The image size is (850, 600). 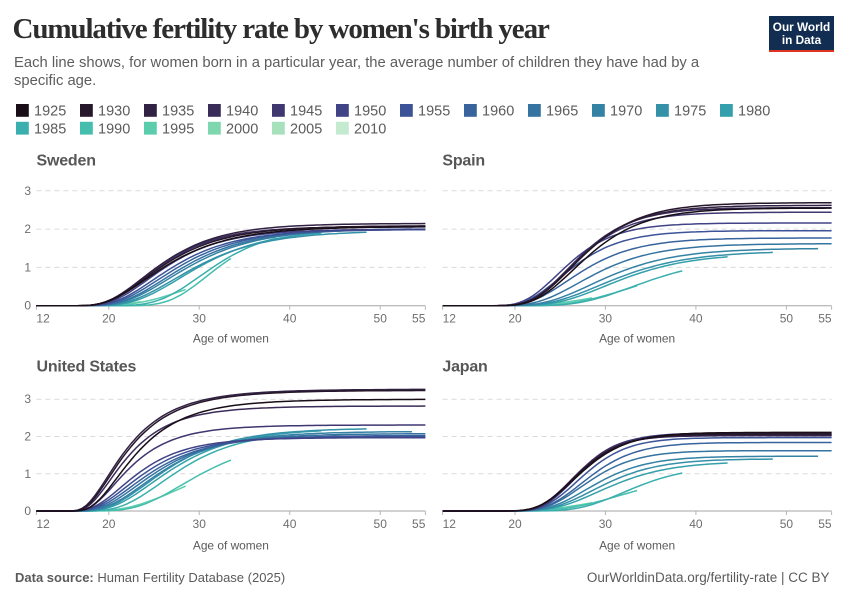 I want to click on svg-text: Japan, so click(x=464, y=367).